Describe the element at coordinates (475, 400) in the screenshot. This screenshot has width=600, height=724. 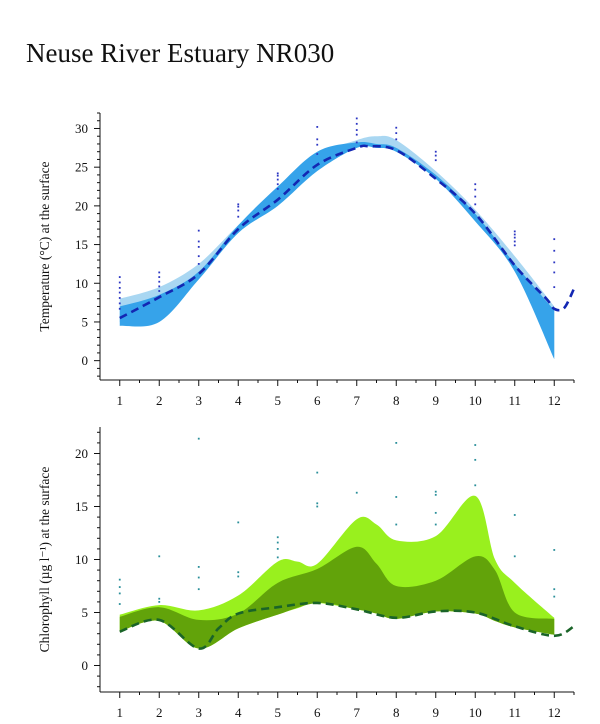
I see `temperature-x-tick-label: 10` at that location.